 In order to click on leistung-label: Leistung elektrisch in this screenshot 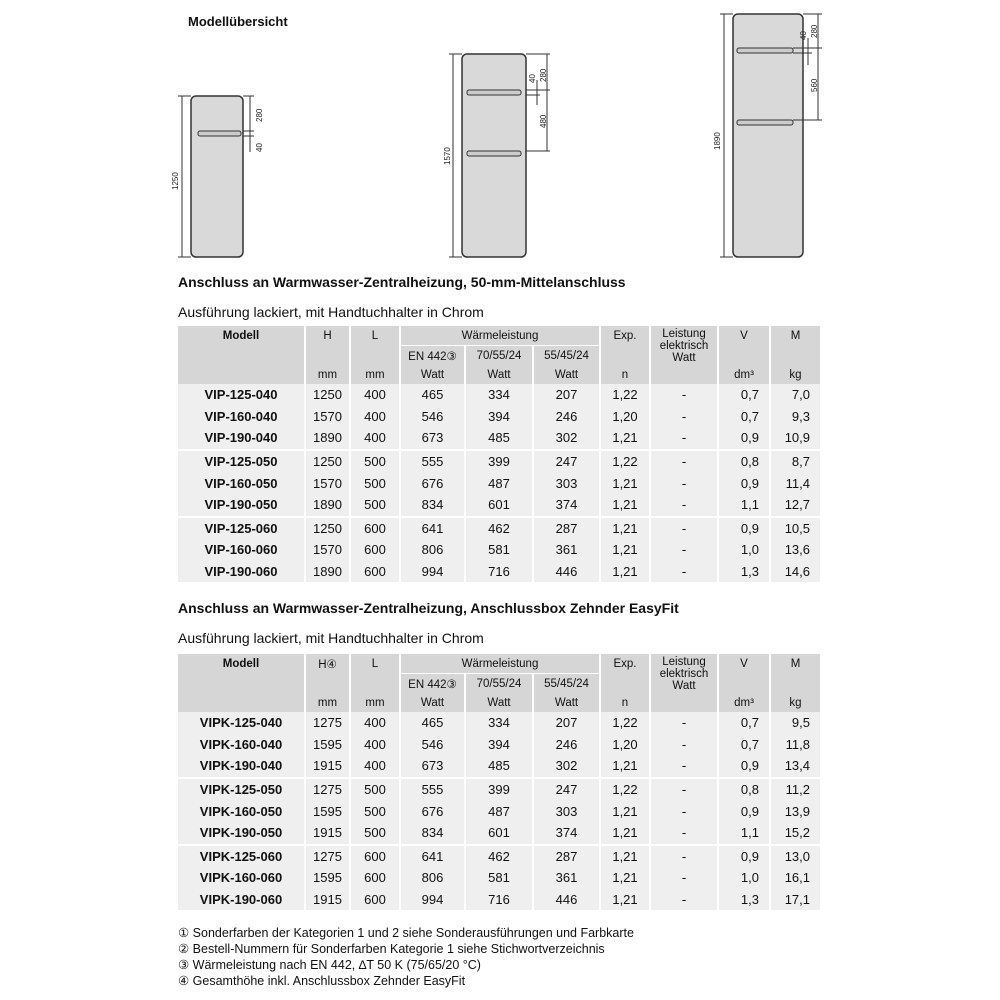, I will do `click(684, 668)`.